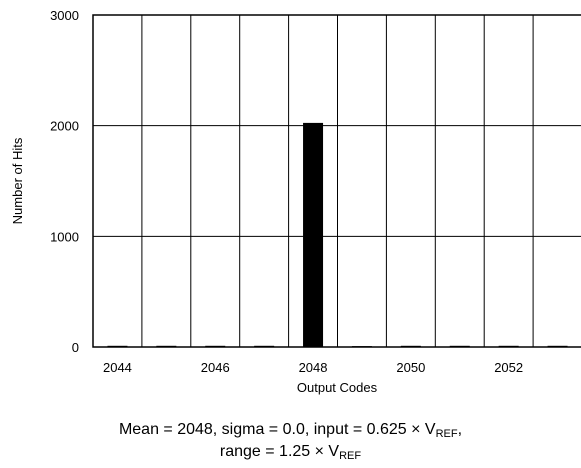 The width and height of the screenshot is (581, 468). What do you see at coordinates (64, 181) in the screenshot?
I see `y-axis-ticks: 0 1000 2000 3000` at bounding box center [64, 181].